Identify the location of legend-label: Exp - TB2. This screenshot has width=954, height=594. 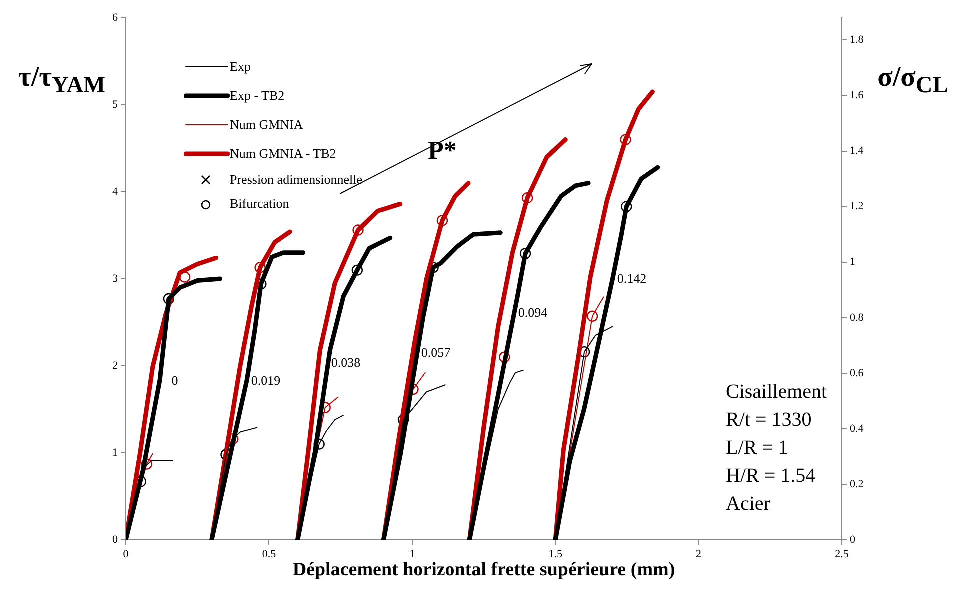
(257, 96).